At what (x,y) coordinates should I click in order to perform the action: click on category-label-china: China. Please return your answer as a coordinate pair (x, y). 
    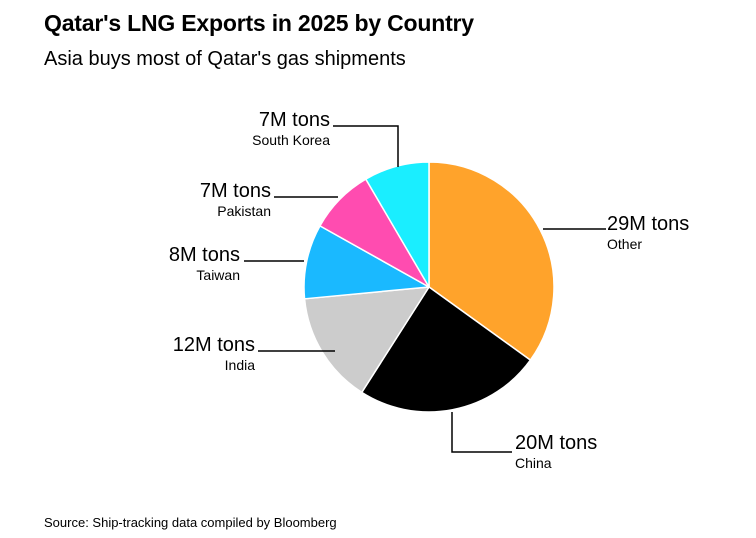
    Looking at the image, I should click on (533, 463).